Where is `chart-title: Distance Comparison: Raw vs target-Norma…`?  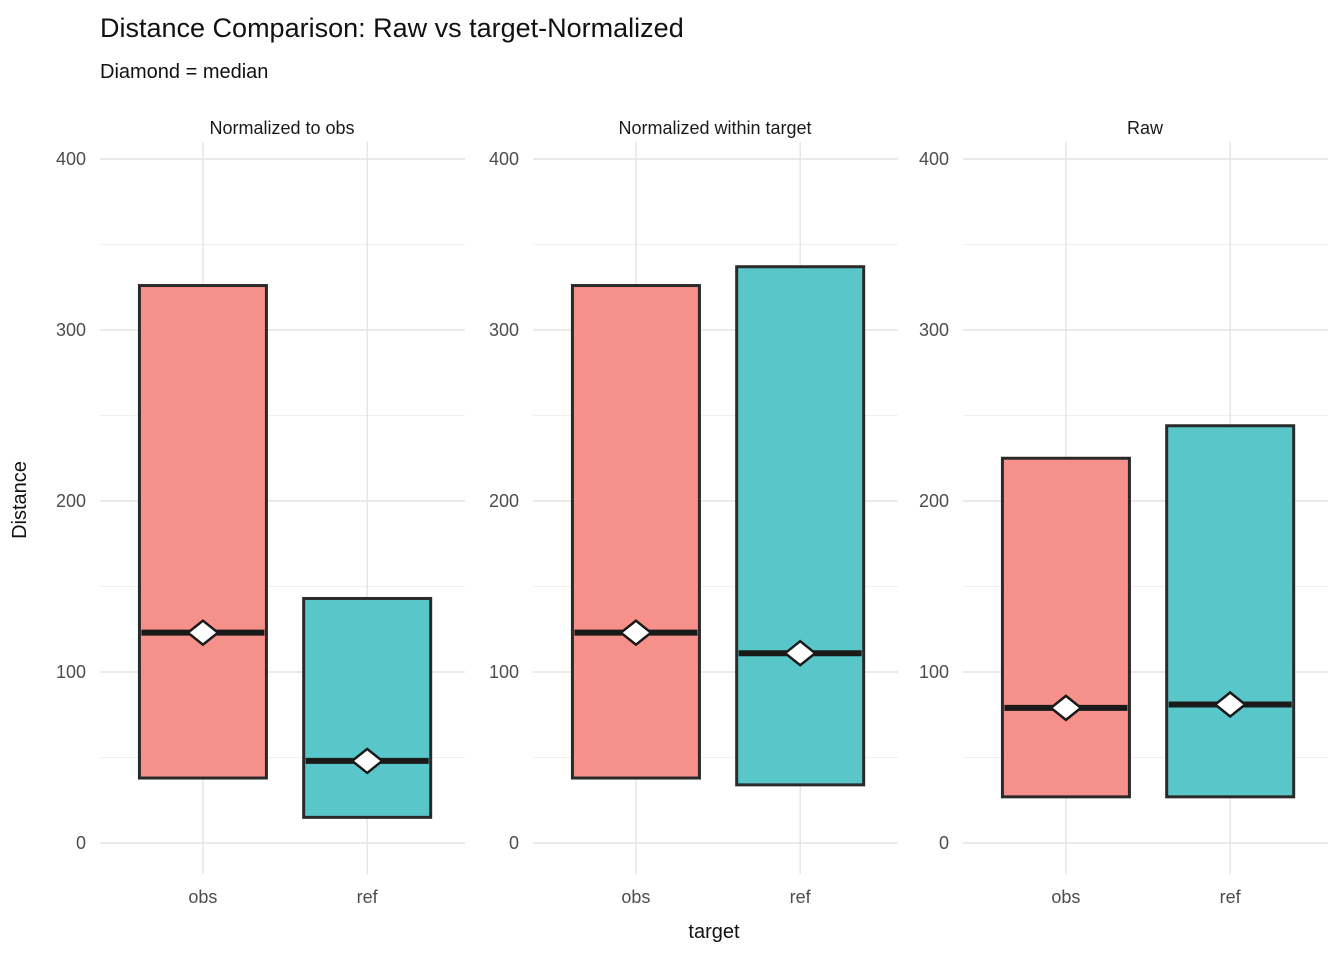
chart-title: Distance Comparison: Raw vs target-Norma… is located at coordinates (392, 28).